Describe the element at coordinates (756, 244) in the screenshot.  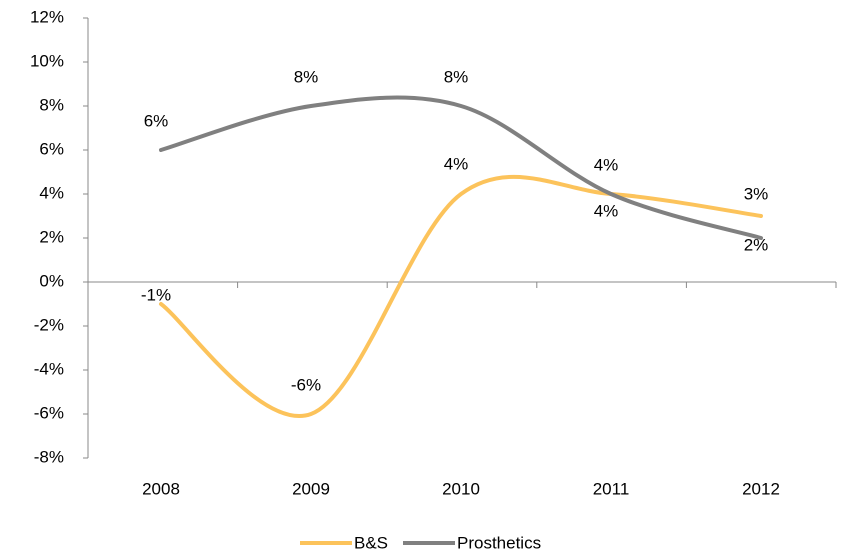
I see `data-label: 2%` at that location.